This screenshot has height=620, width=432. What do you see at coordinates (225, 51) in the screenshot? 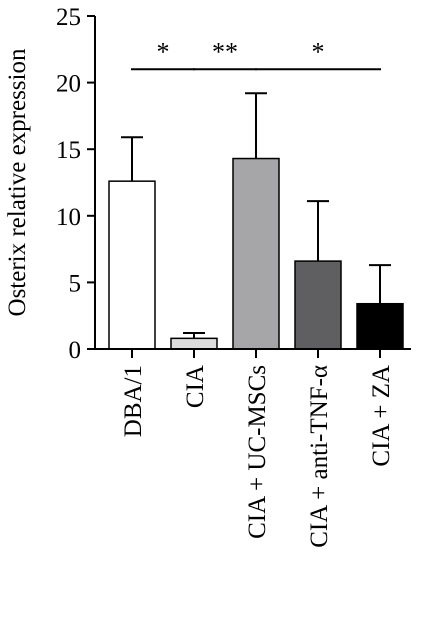
I see `significance-label: **` at bounding box center [225, 51].